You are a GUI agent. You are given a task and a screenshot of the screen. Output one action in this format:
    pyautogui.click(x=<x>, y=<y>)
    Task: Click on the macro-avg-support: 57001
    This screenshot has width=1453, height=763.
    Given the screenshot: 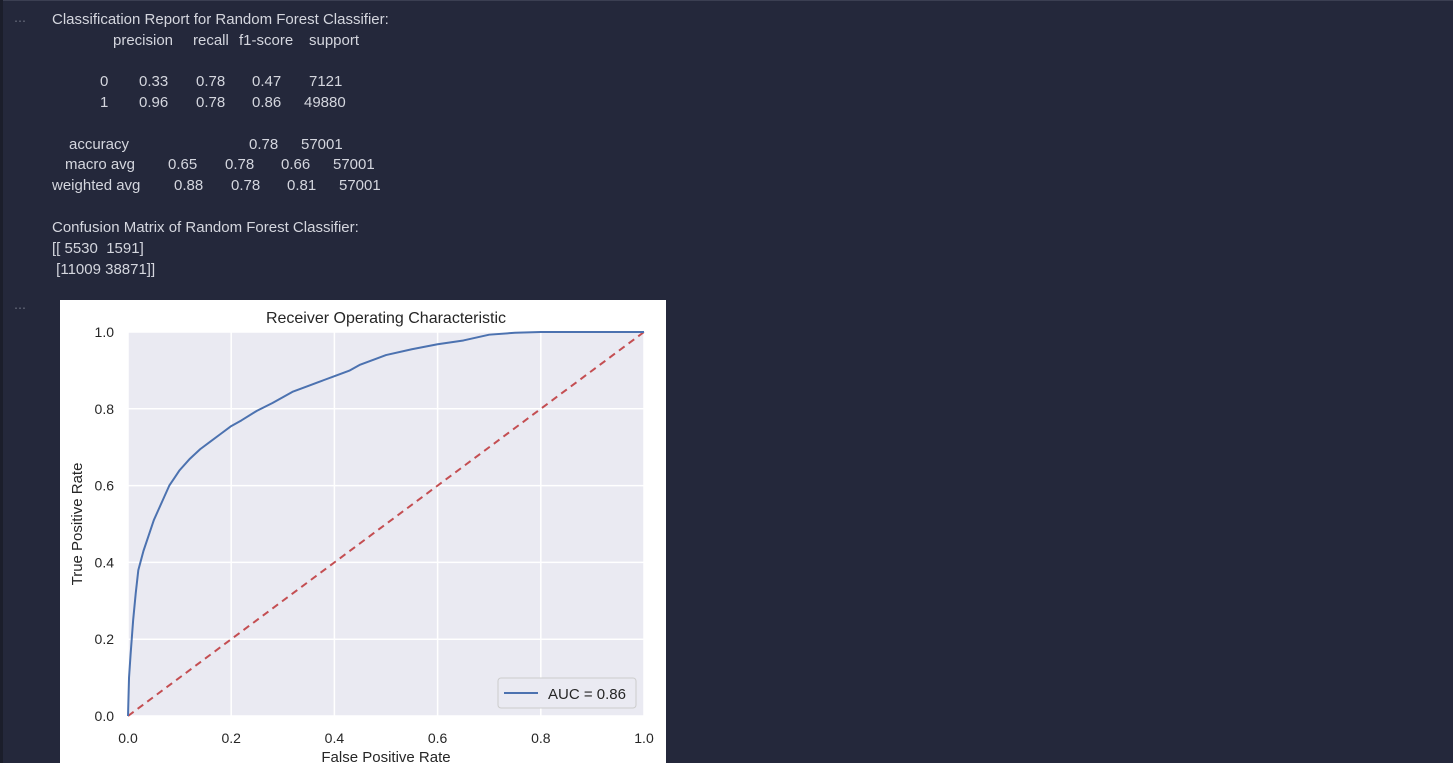 What is the action you would take?
    pyautogui.click(x=354, y=164)
    